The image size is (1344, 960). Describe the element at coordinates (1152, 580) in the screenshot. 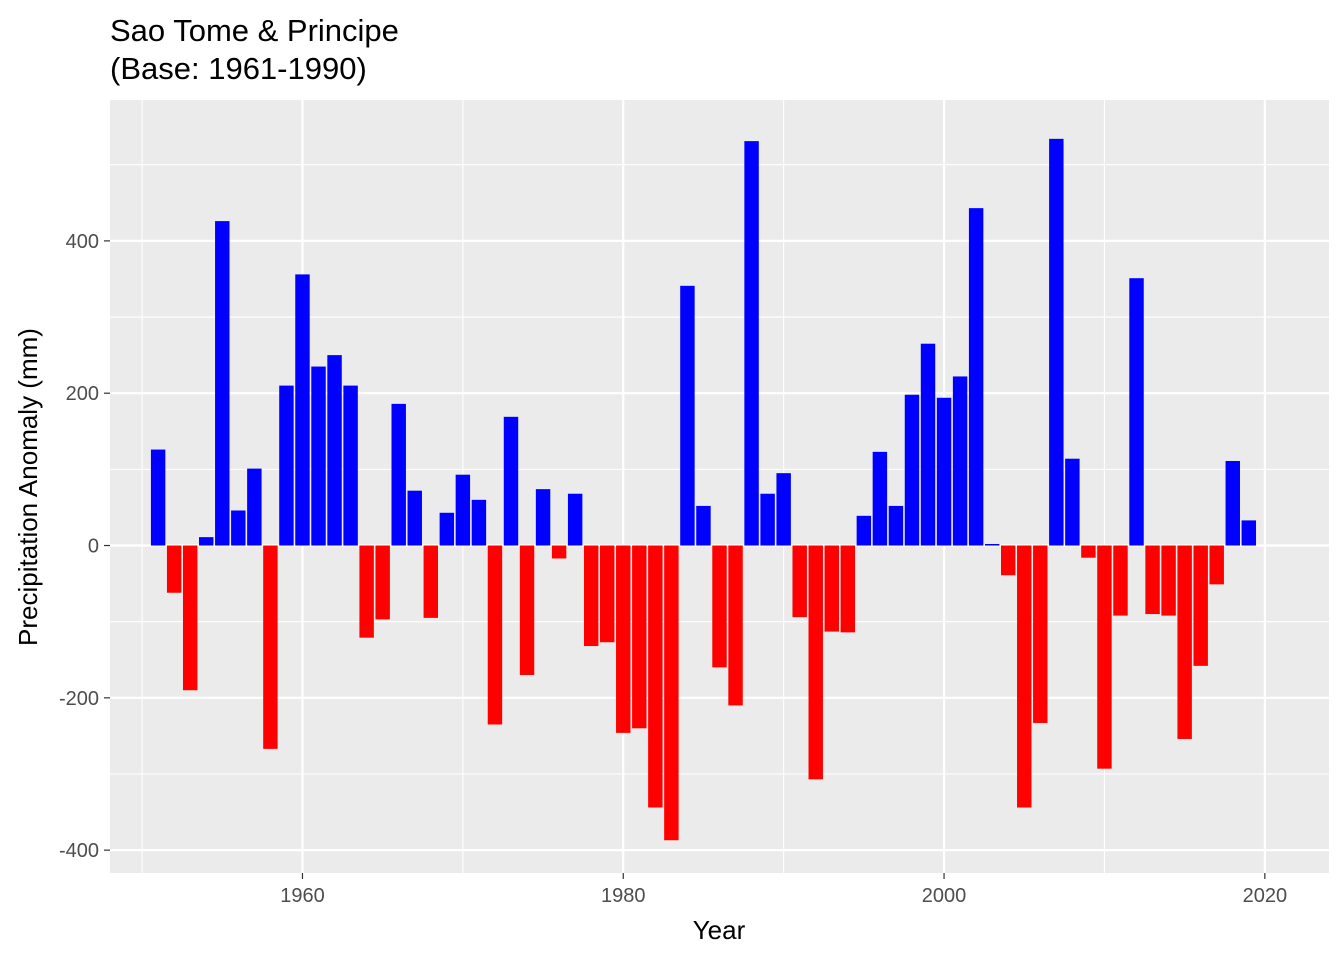

I see `bar-2013` at that location.